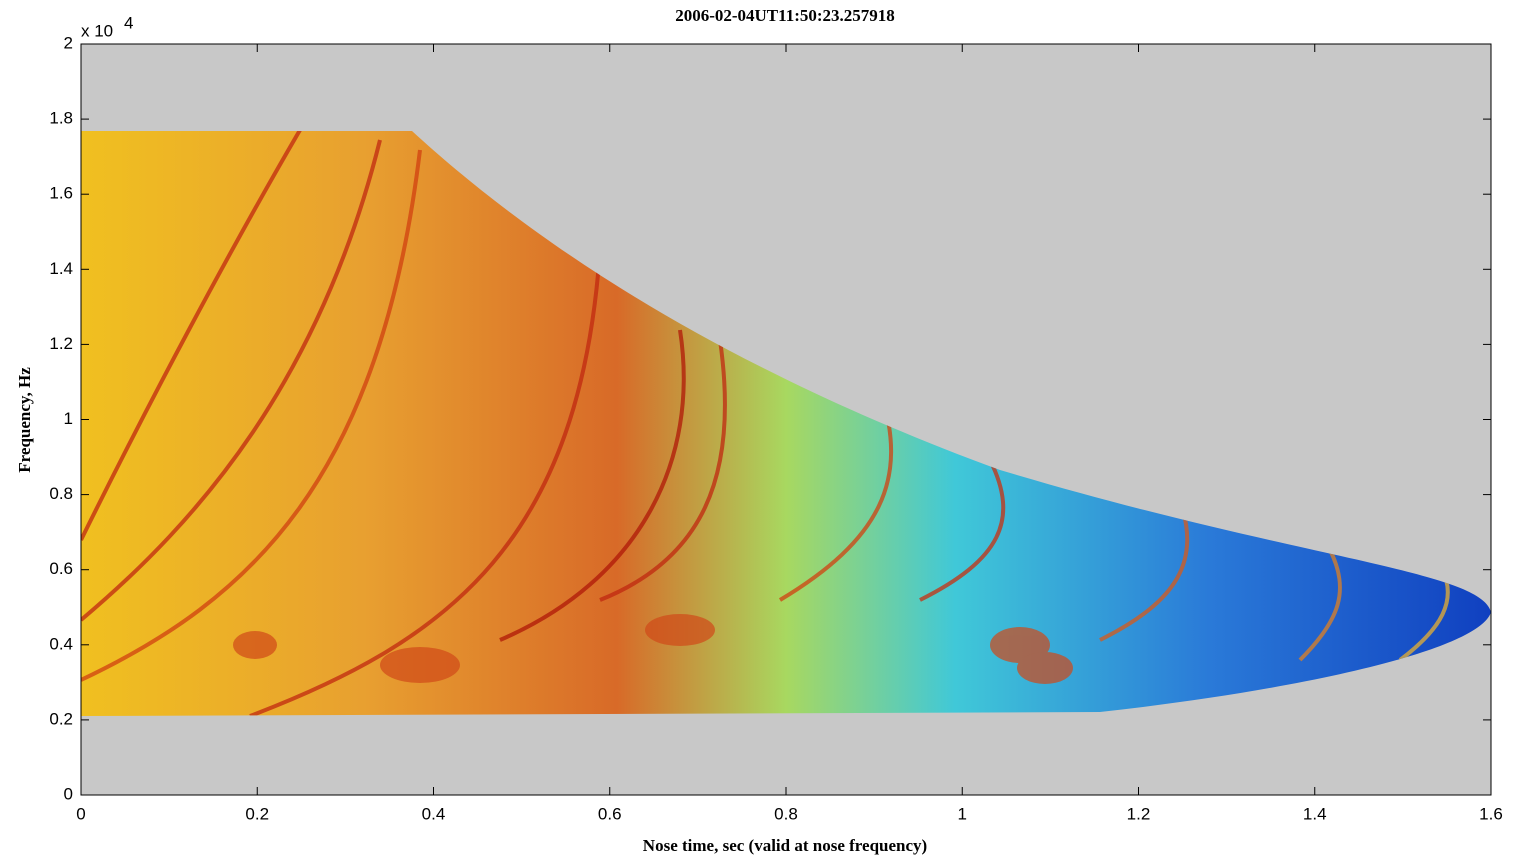  What do you see at coordinates (61, 568) in the screenshot?
I see `y-tick-label: 0.6` at bounding box center [61, 568].